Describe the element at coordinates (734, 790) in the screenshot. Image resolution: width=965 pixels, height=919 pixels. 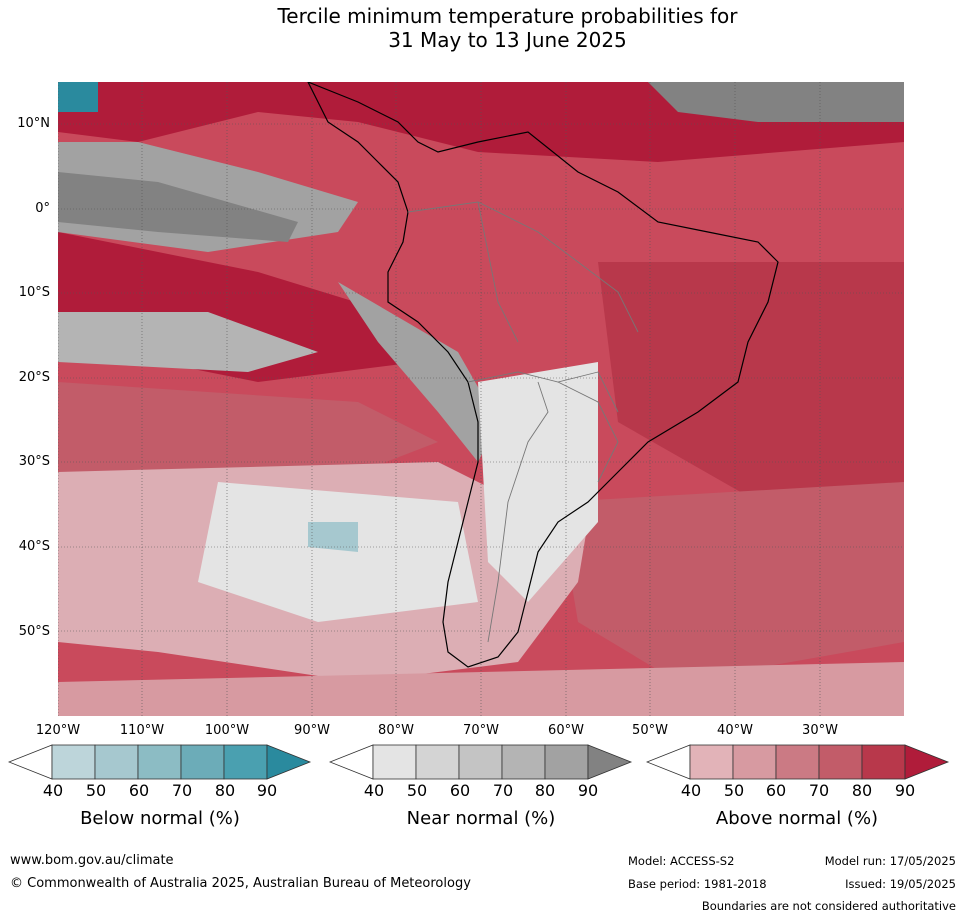
I see `above-tick-50: 50` at that location.